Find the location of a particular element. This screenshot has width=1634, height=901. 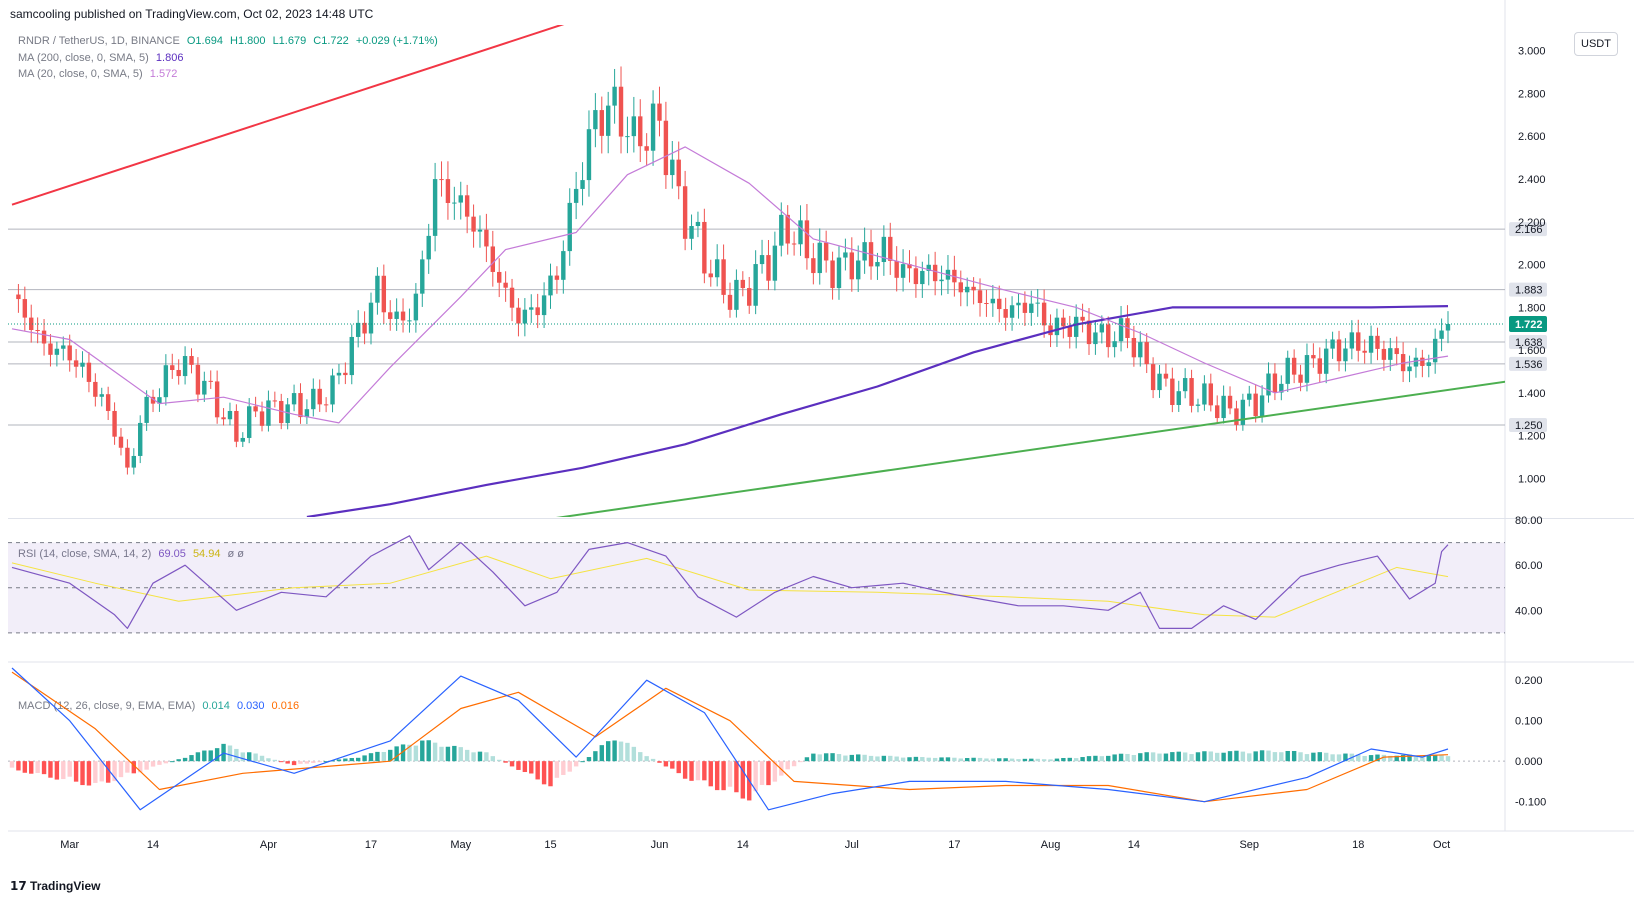

macd-line is located at coordinates (730, 739).